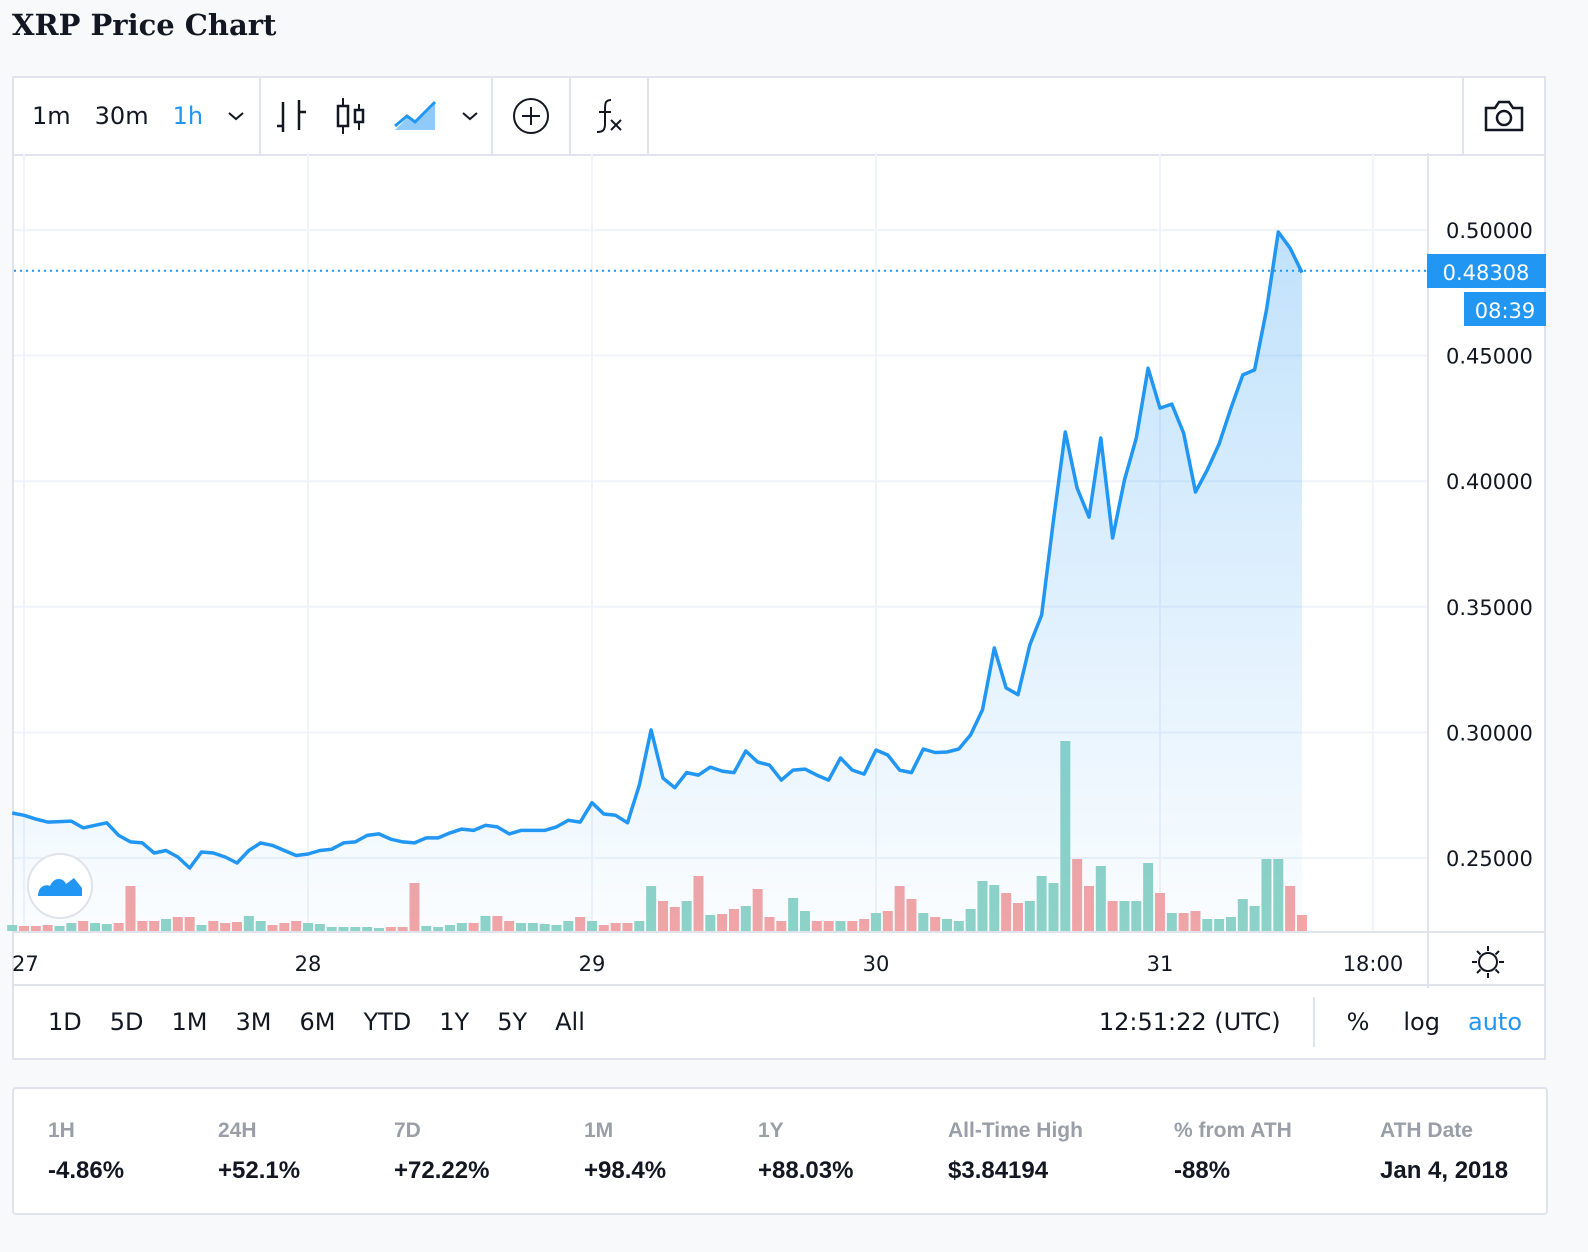 This screenshot has height=1252, width=1588. I want to click on range-3m: 3M, so click(253, 1022).